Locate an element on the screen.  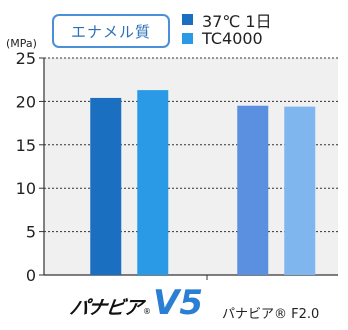
y-tick-label-0: 0 is located at coordinates (31, 275).